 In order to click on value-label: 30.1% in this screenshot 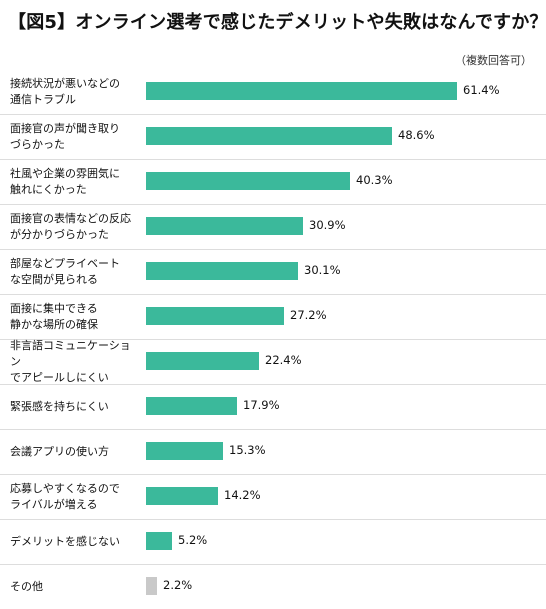, I will do `click(322, 270)`.